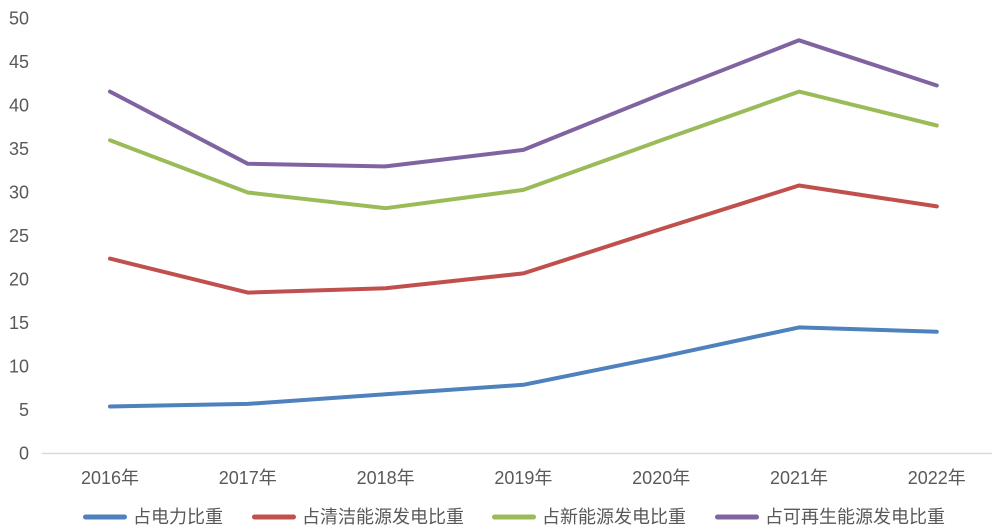 This screenshot has width=999, height=528. I want to click on y-axis-tick-label: 40, so click(19, 106).